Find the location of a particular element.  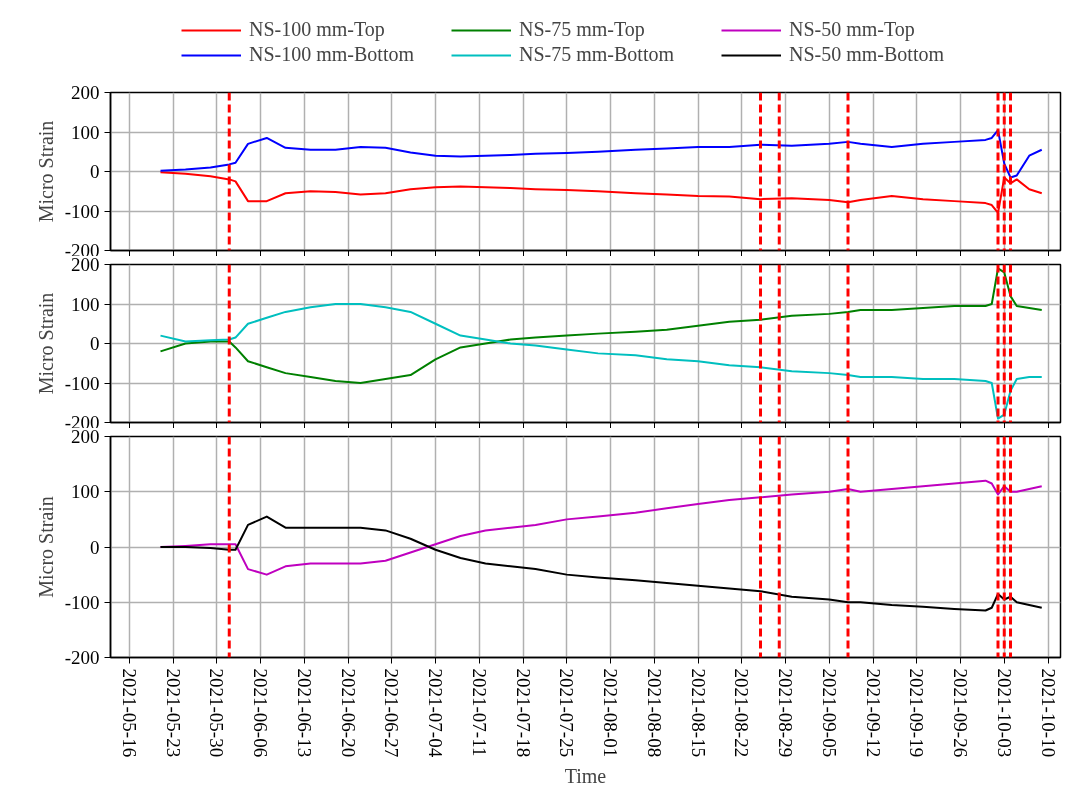

x-tick-label: 2021-08-15 is located at coordinates (698, 713).